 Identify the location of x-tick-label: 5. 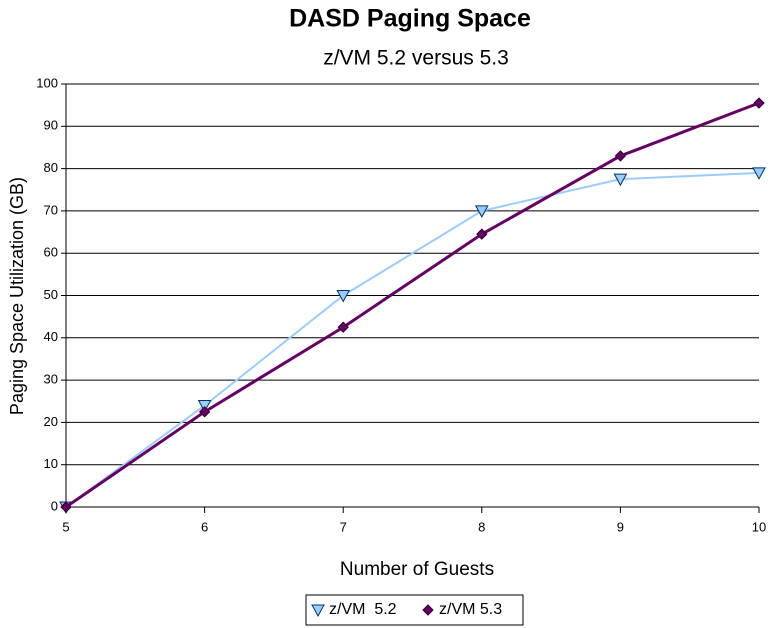
(65, 526).